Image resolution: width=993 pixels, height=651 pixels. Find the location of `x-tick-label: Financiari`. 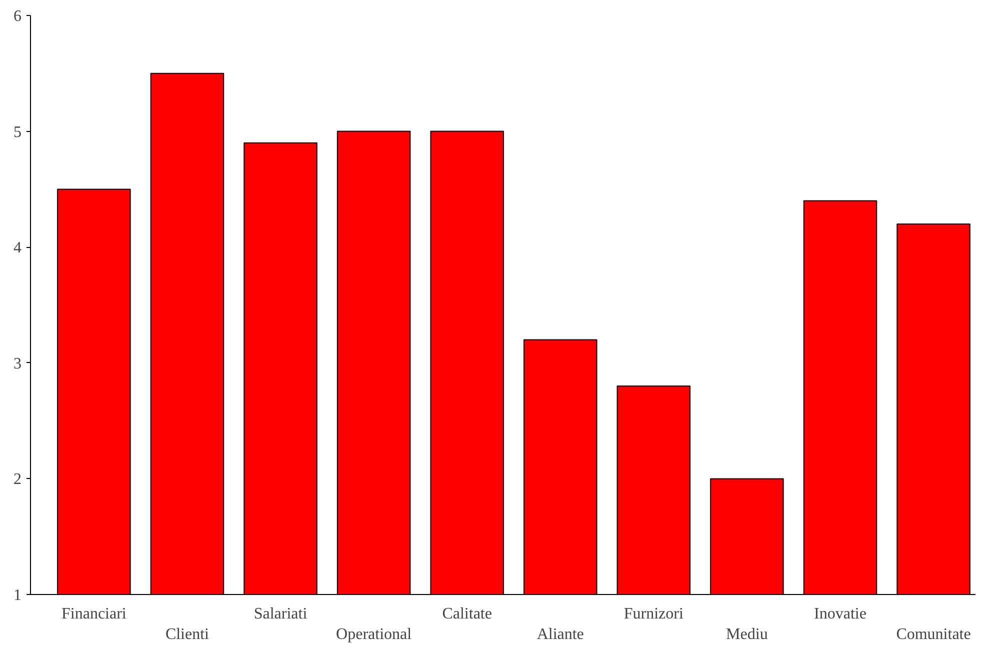

x-tick-label: Financiari is located at coordinates (94, 614).